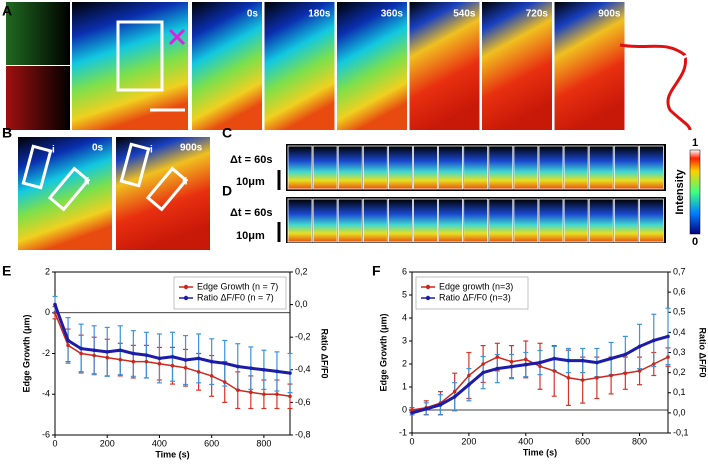 This screenshot has height=464, width=708. Describe the element at coordinates (7, 11) in the screenshot. I see `panel-label: A` at that location.